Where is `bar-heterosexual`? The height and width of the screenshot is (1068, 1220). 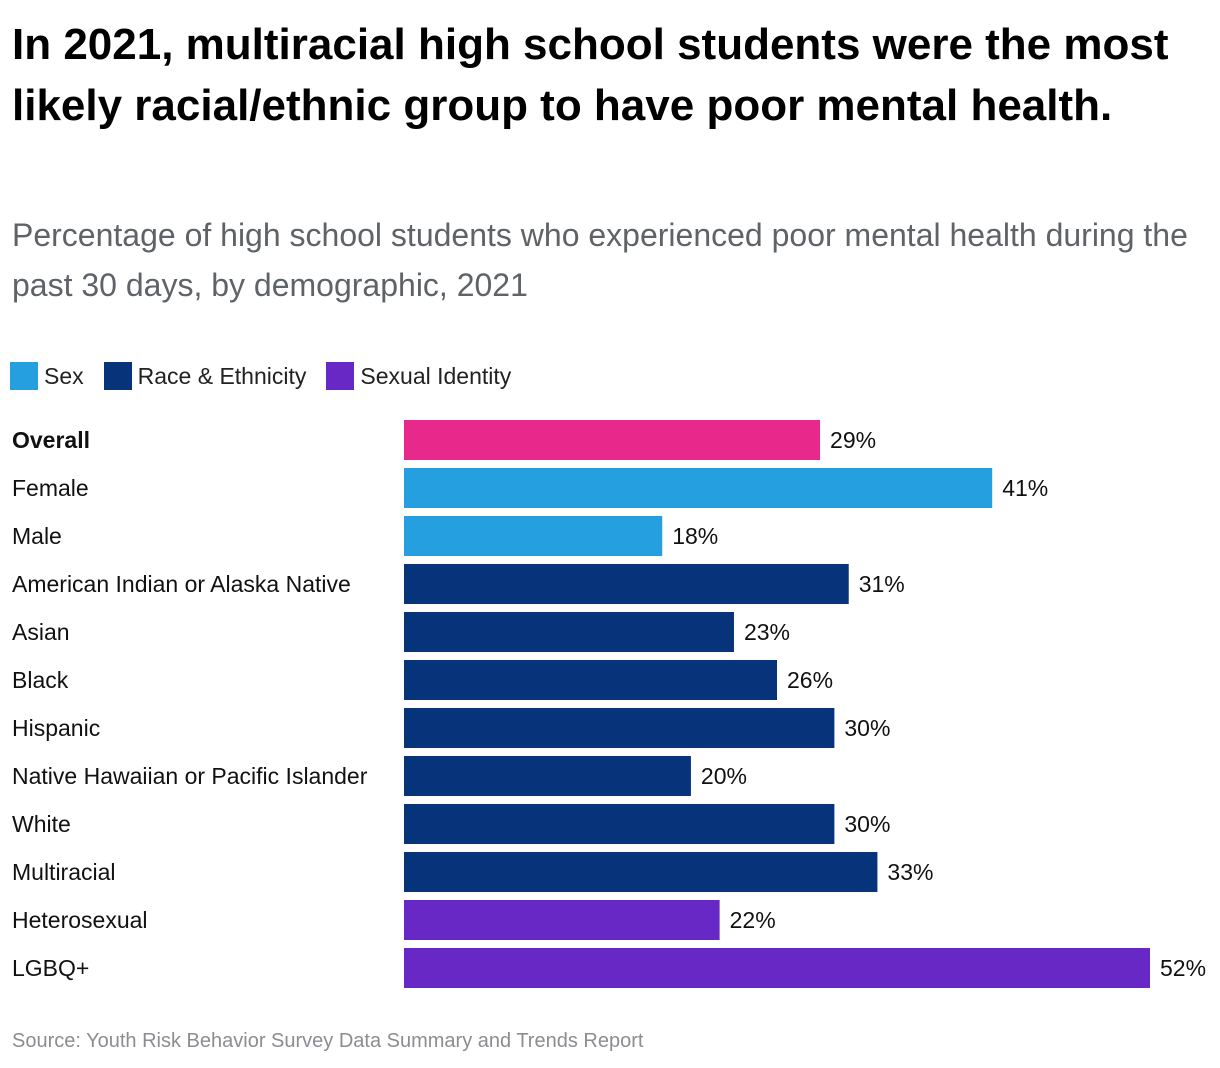
bar-heterosexual is located at coordinates (562, 920).